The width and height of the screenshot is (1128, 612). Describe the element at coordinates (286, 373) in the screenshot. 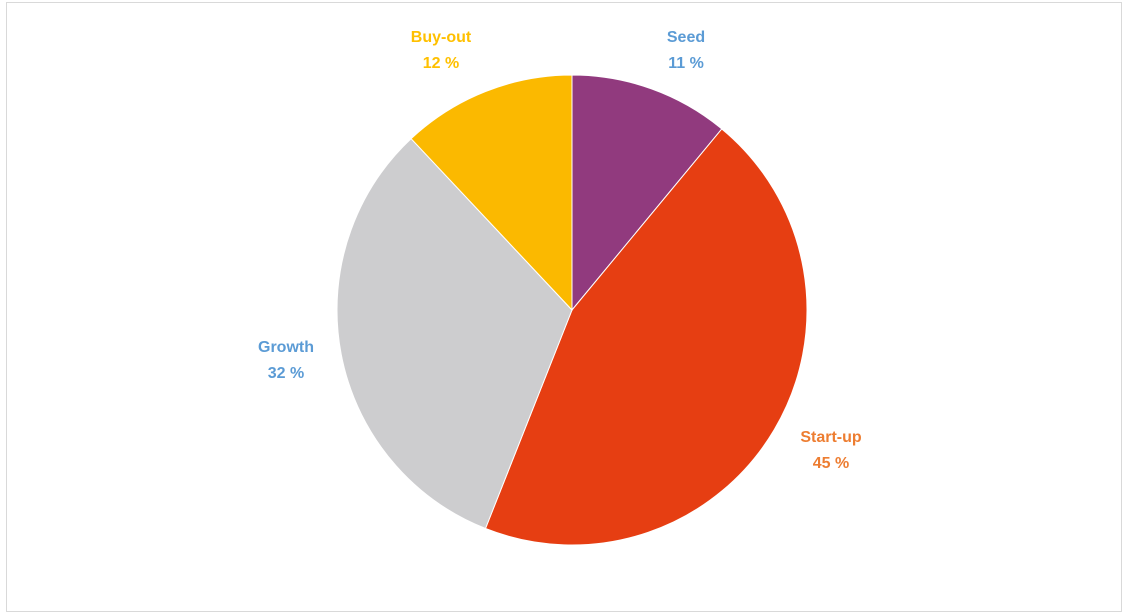

I see `slice-value-growth: 32 %` at that location.